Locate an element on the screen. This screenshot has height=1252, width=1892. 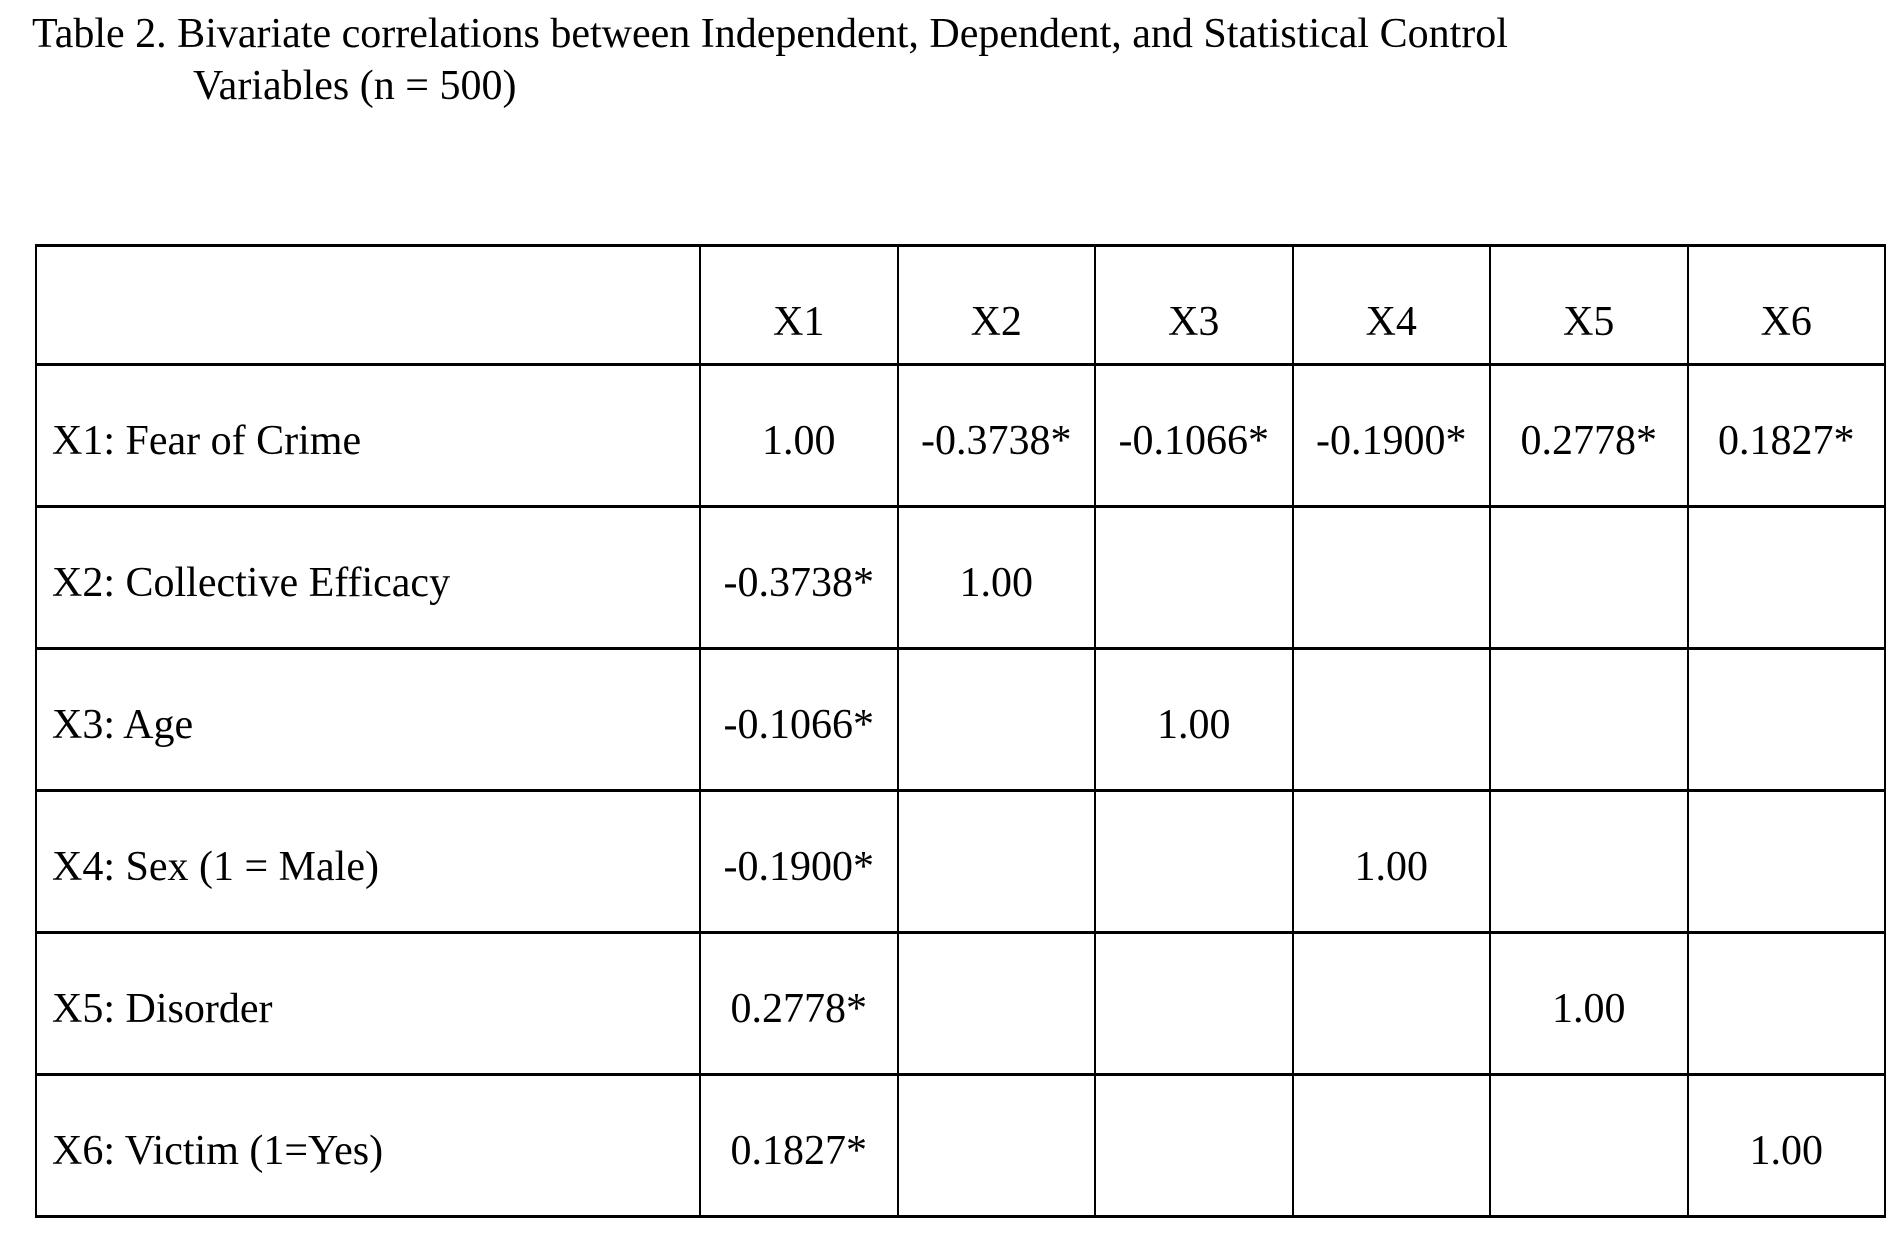
cell-x5-x6 is located at coordinates (1786, 1003).